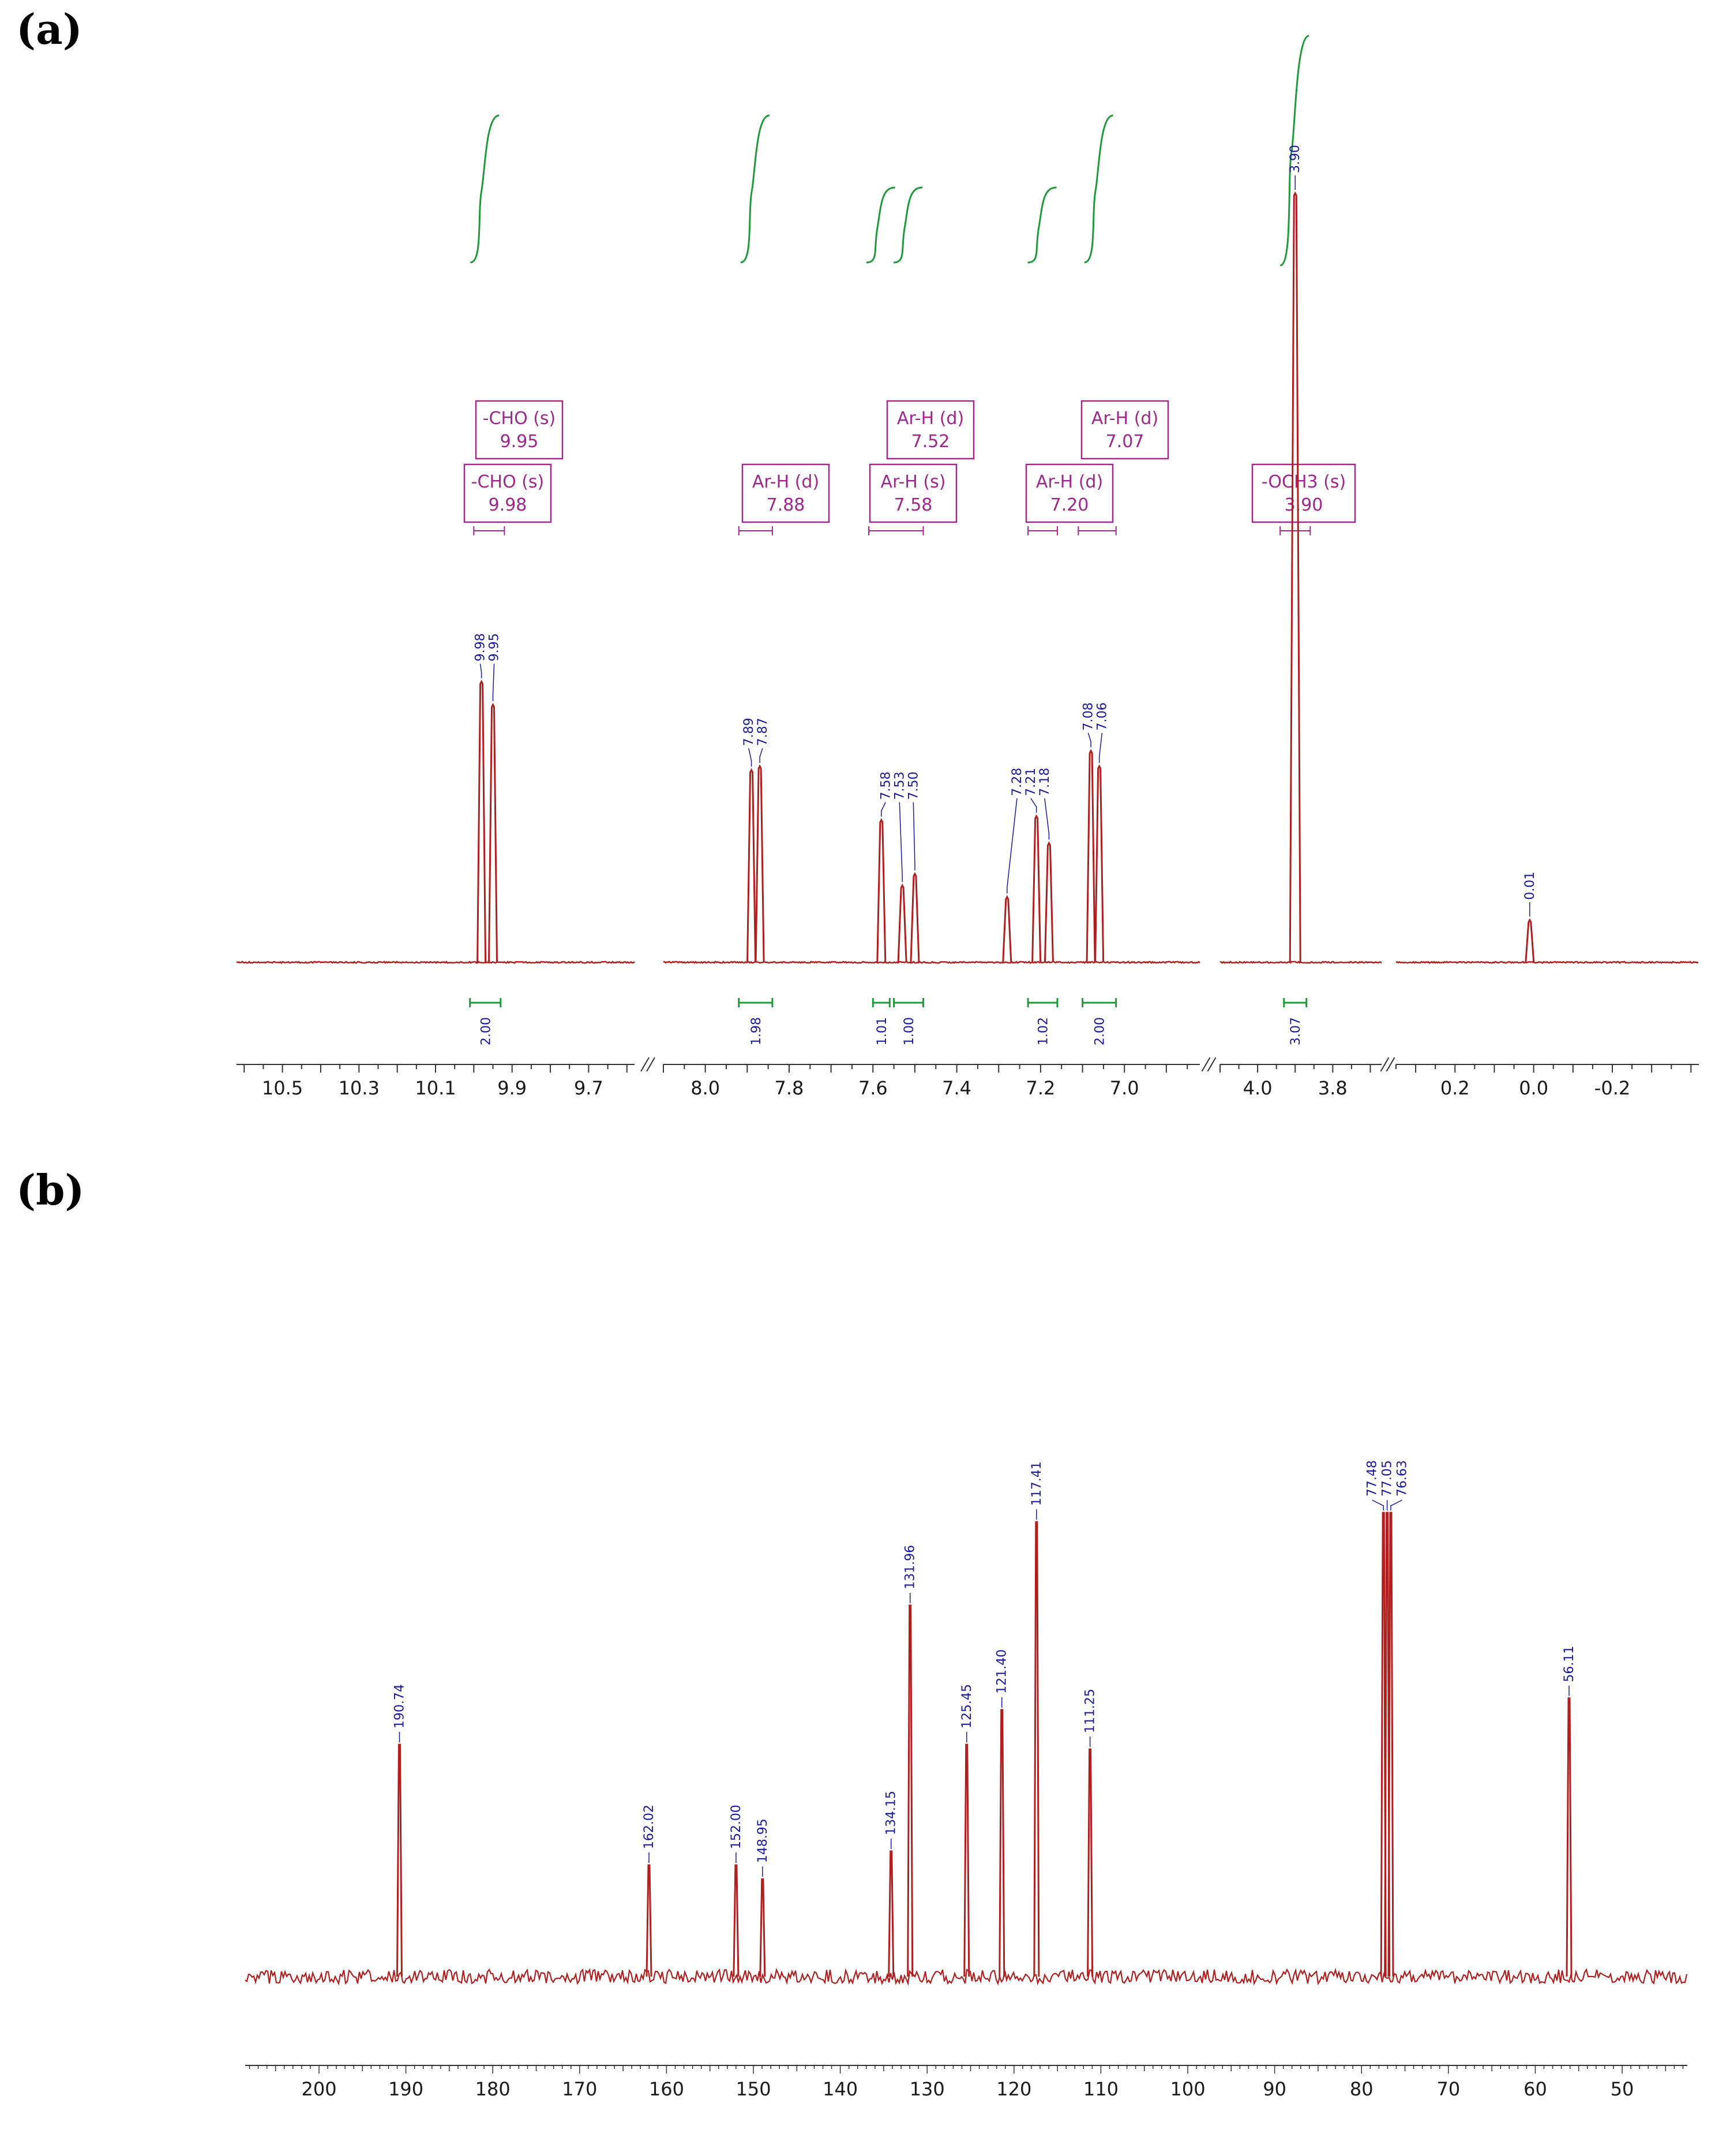  Describe the element at coordinates (753, 2089) in the screenshot. I see `c13-axis-tick-label: 150` at that location.